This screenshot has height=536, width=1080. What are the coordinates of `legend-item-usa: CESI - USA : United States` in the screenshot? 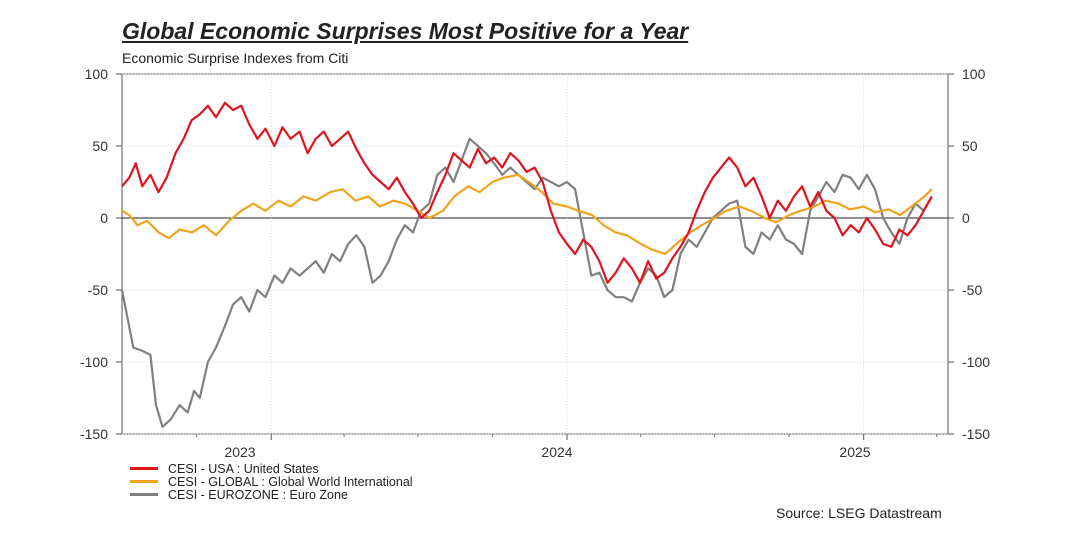 It's located at (271, 468).